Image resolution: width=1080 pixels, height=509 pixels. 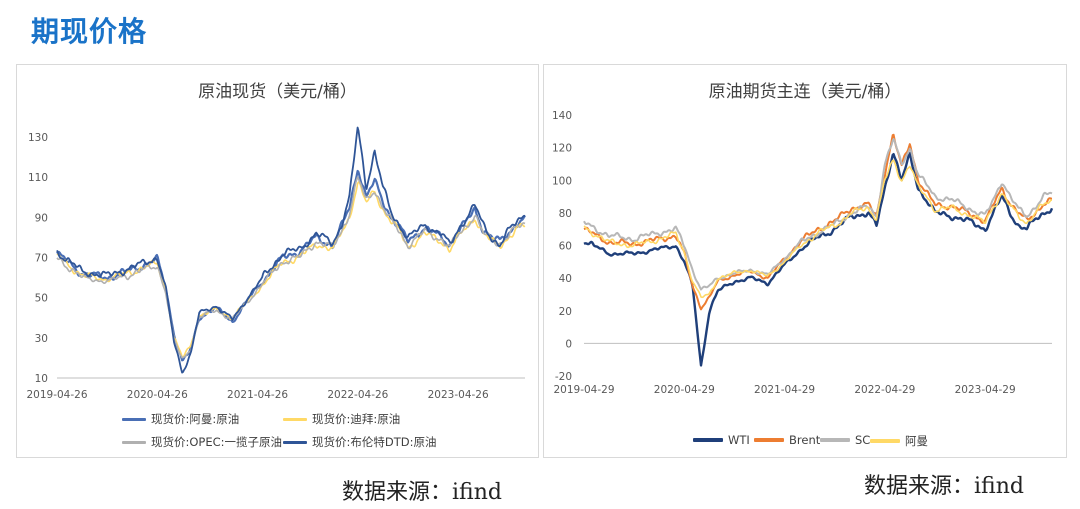 I want to click on legend-item-opec: 现货价:OPEC:一揽子原油, so click(x=202, y=442).